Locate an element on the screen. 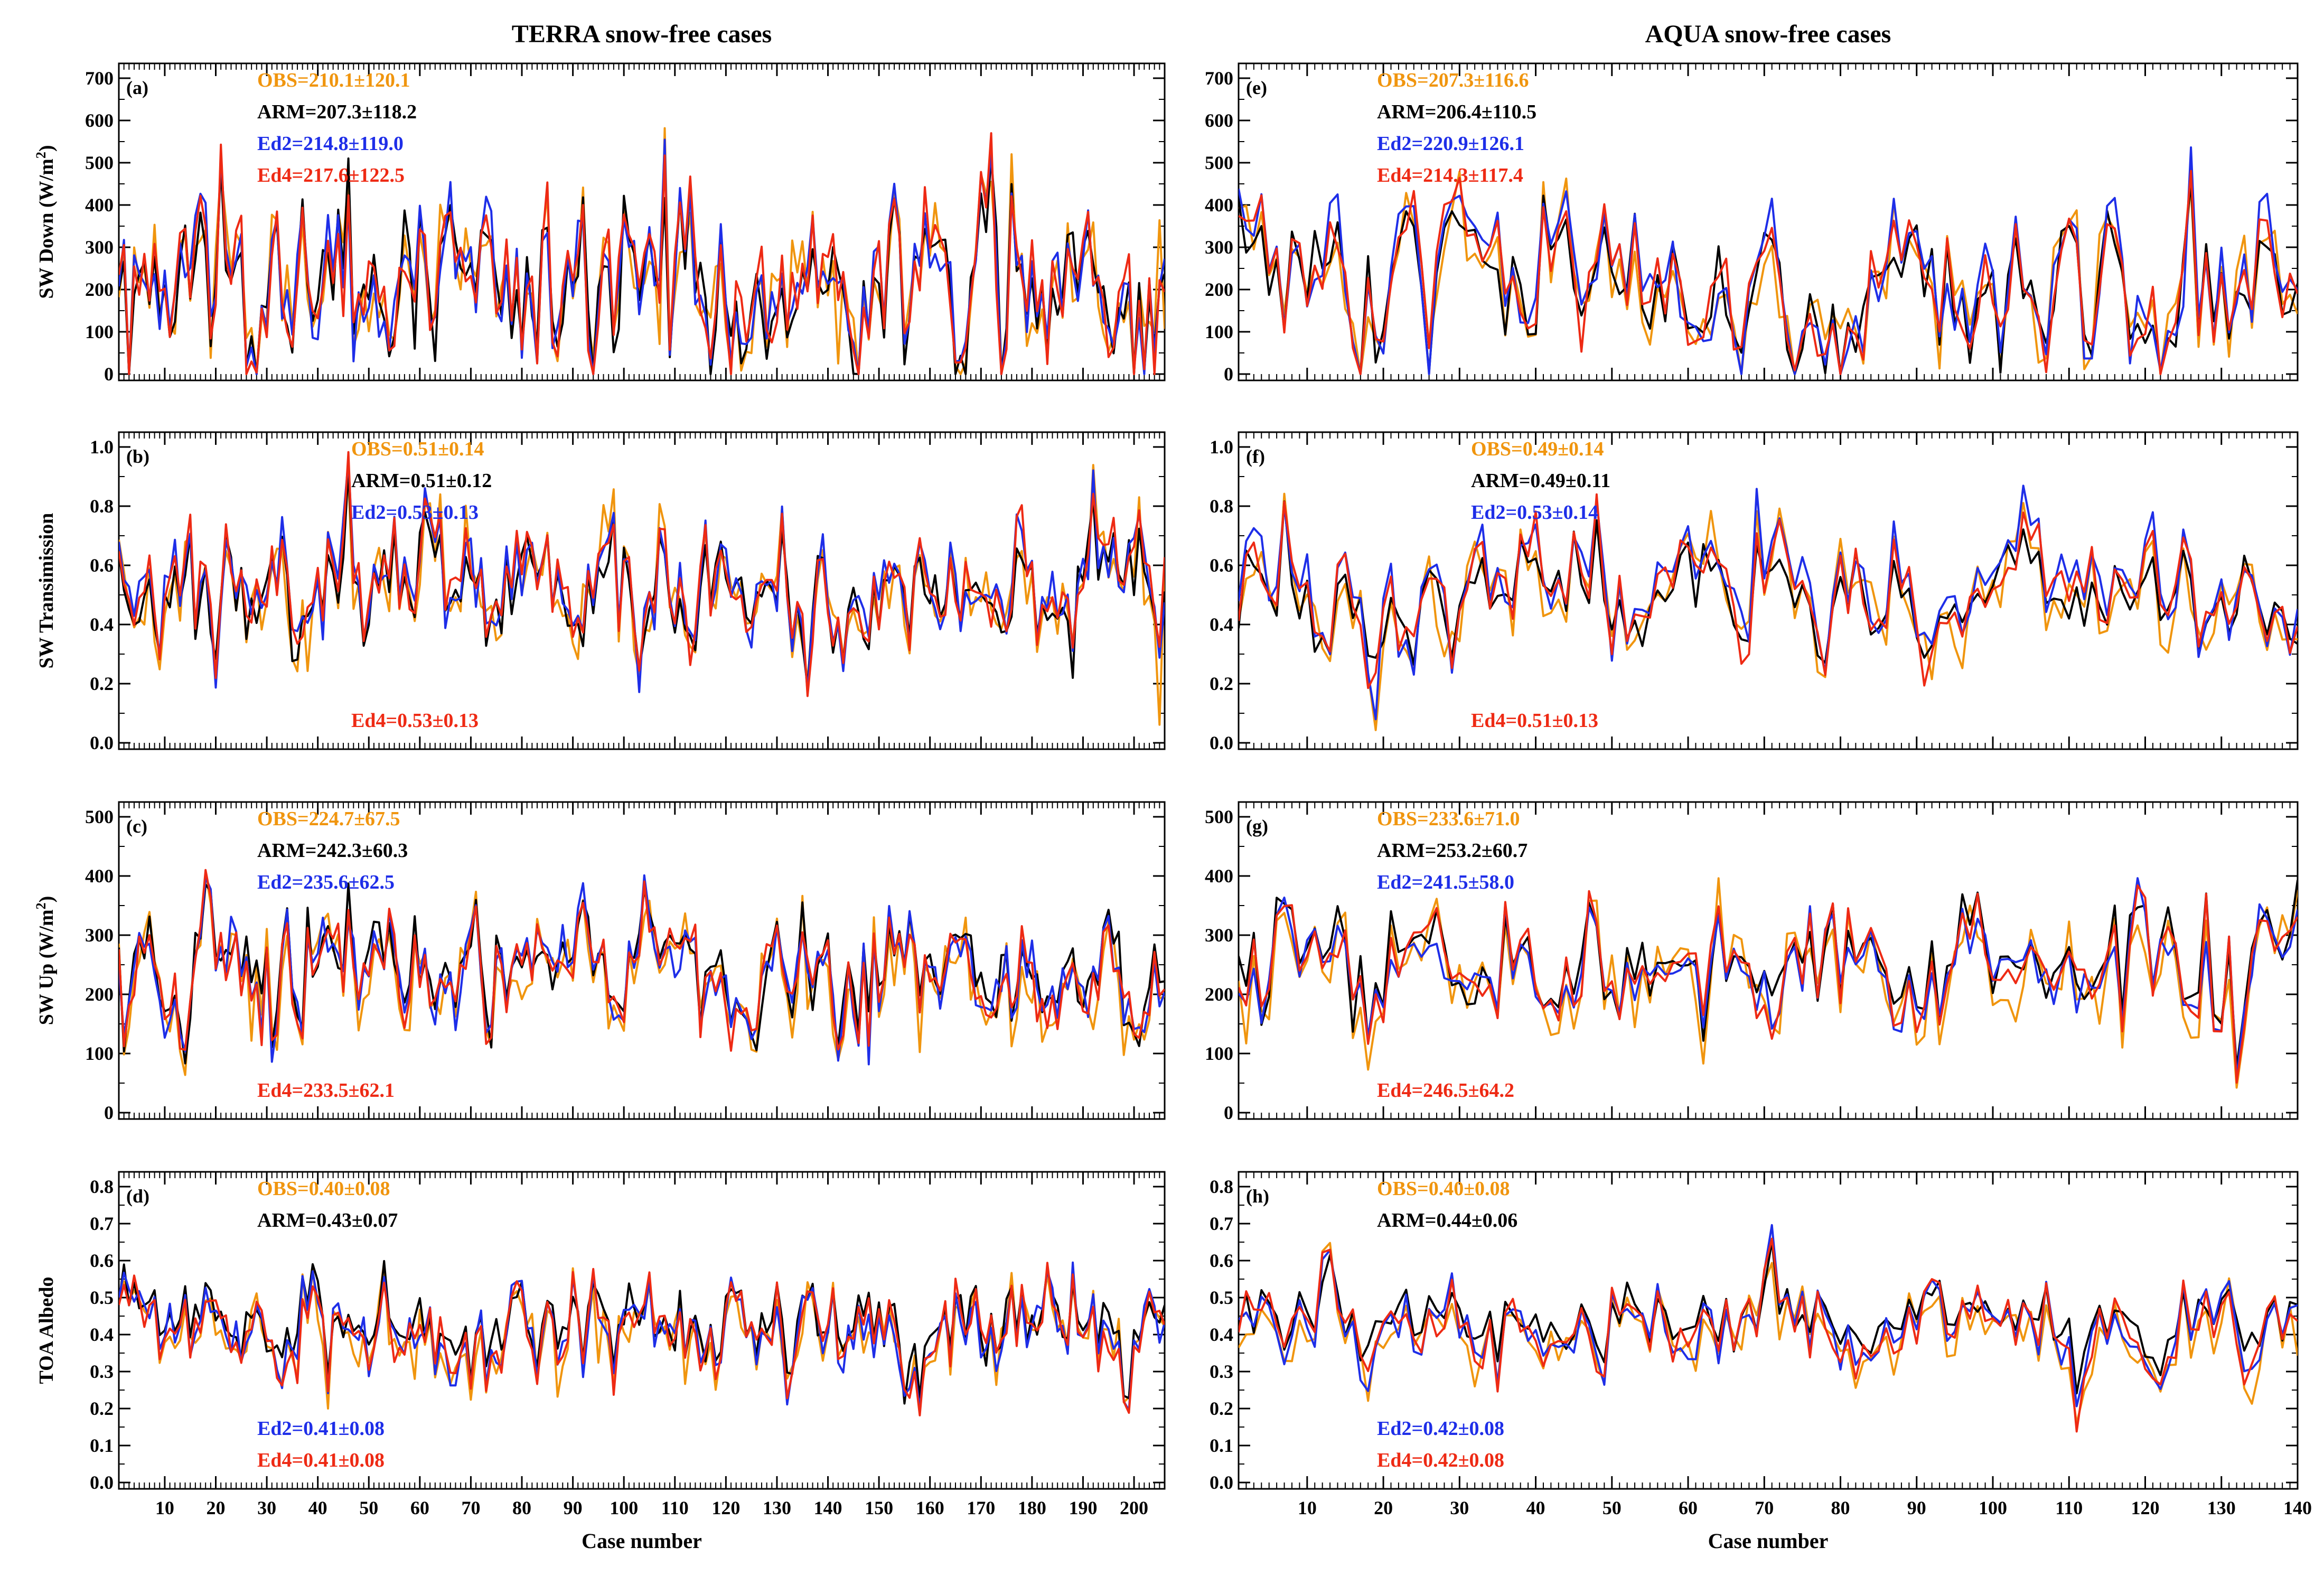  x-tick-label: 40 is located at coordinates (1536, 1507).